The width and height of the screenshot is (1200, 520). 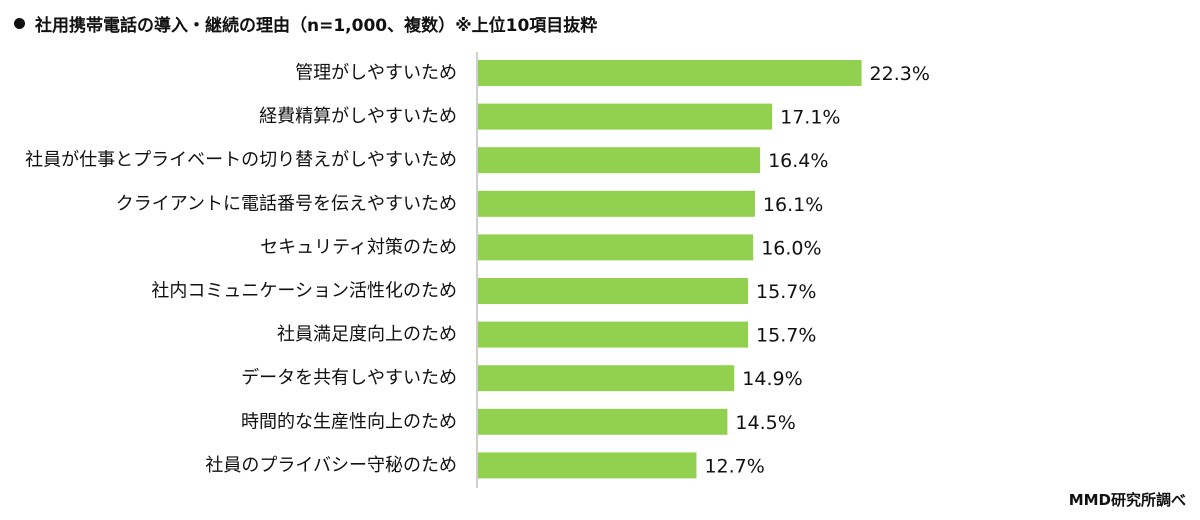 I want to click on category-label: 時間的な生産性向上のため, so click(x=349, y=421).